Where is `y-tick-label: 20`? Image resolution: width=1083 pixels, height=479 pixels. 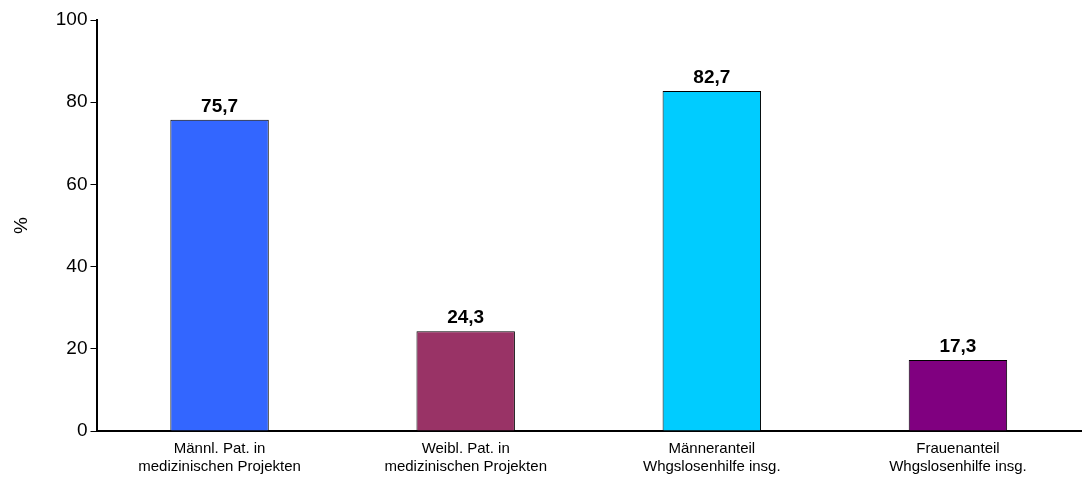
y-tick-label: 20 is located at coordinates (77, 348).